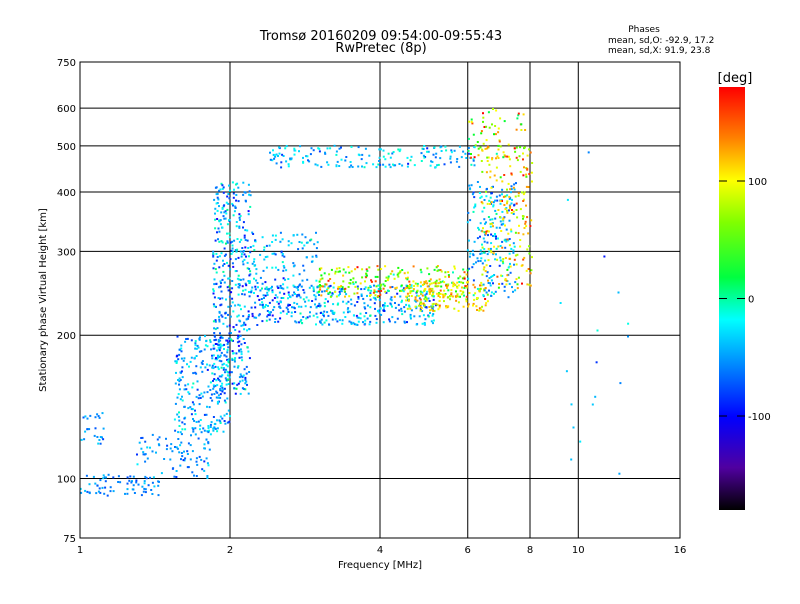 The image size is (800, 604). I want to click on data-point-1922, so click(515, 282).